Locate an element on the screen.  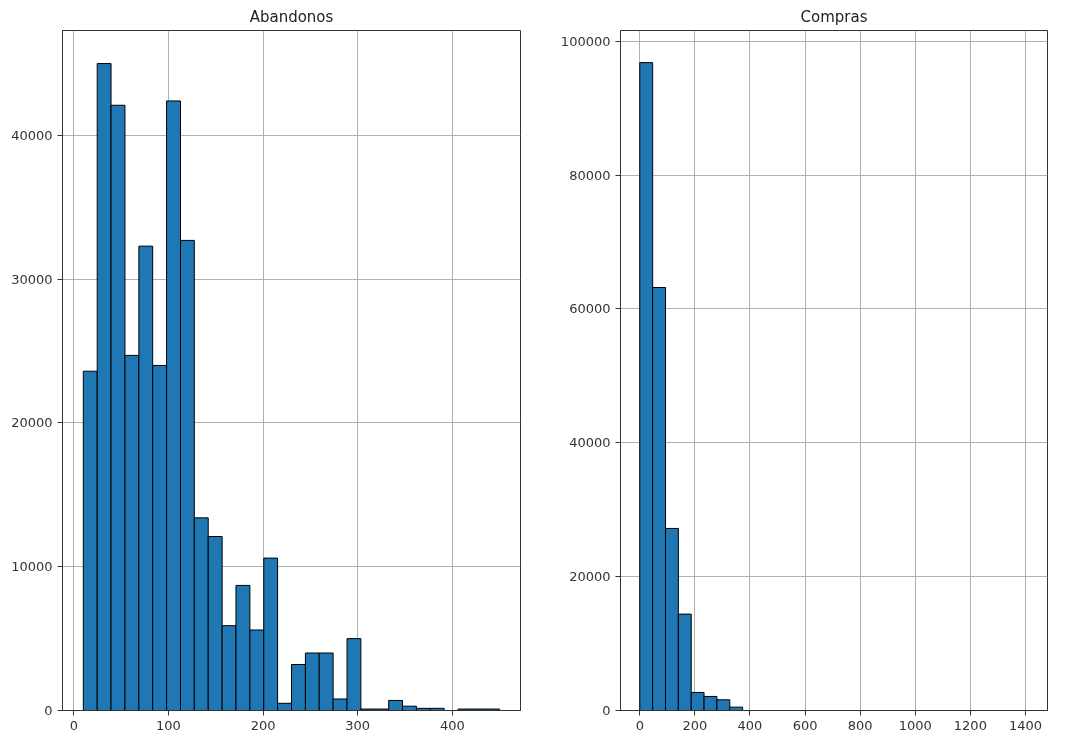
x-tick-label: 300 is located at coordinates (358, 725).